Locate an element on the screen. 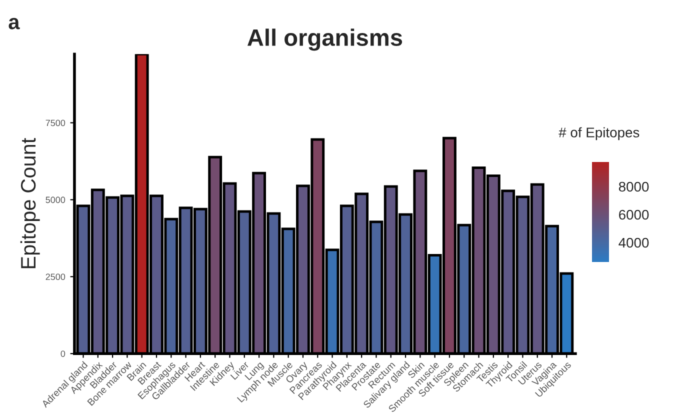  y-tick-label: 0 is located at coordinates (63, 353).